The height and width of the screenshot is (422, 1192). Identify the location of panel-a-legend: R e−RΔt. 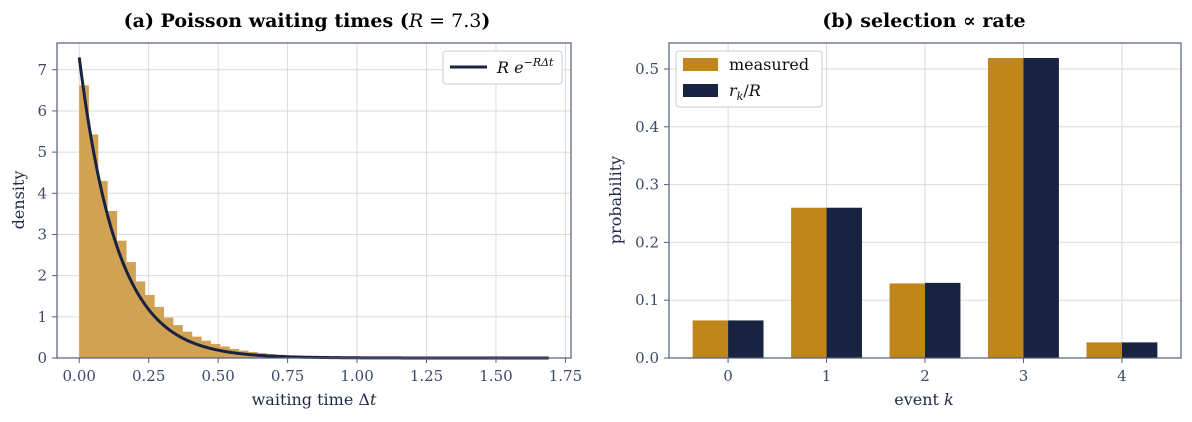
(502, 67).